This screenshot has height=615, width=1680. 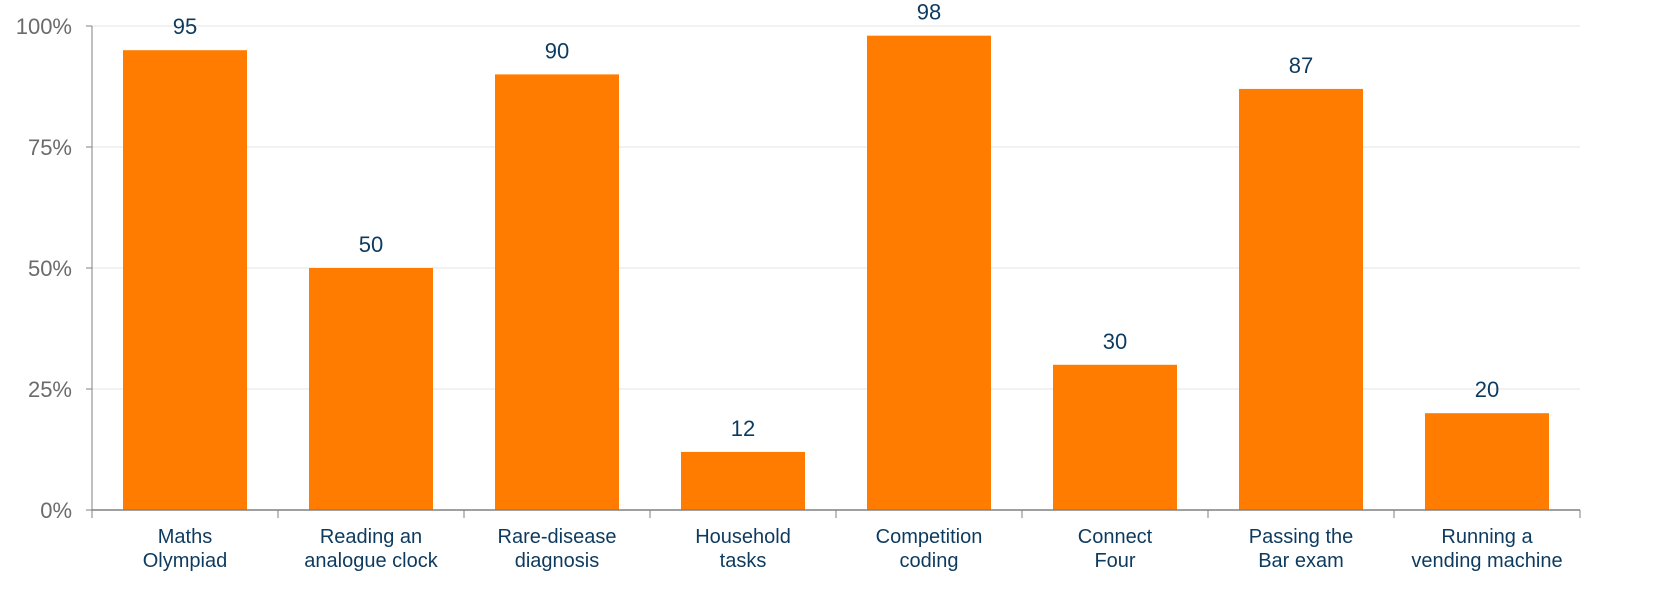 What do you see at coordinates (185, 537) in the screenshot?
I see `x-tick-label-line: Maths` at bounding box center [185, 537].